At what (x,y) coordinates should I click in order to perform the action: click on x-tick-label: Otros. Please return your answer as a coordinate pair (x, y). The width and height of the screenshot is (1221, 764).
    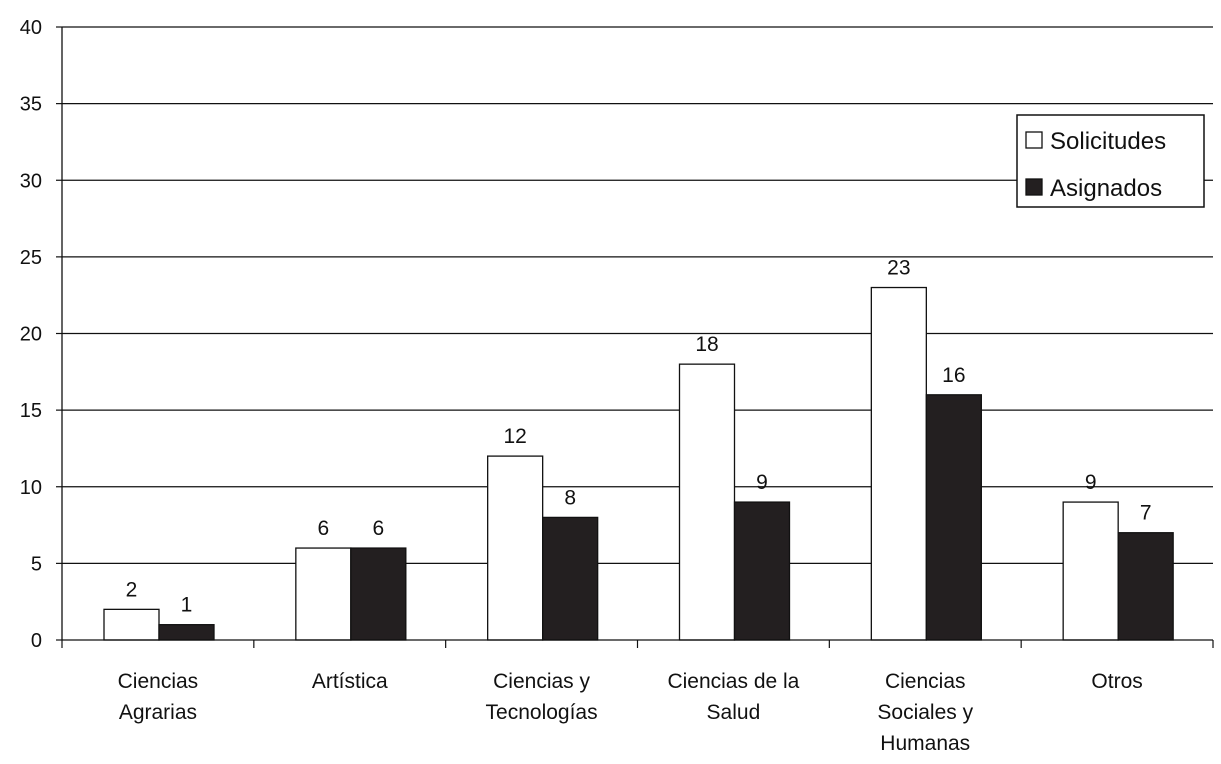
    Looking at the image, I should click on (1116, 681).